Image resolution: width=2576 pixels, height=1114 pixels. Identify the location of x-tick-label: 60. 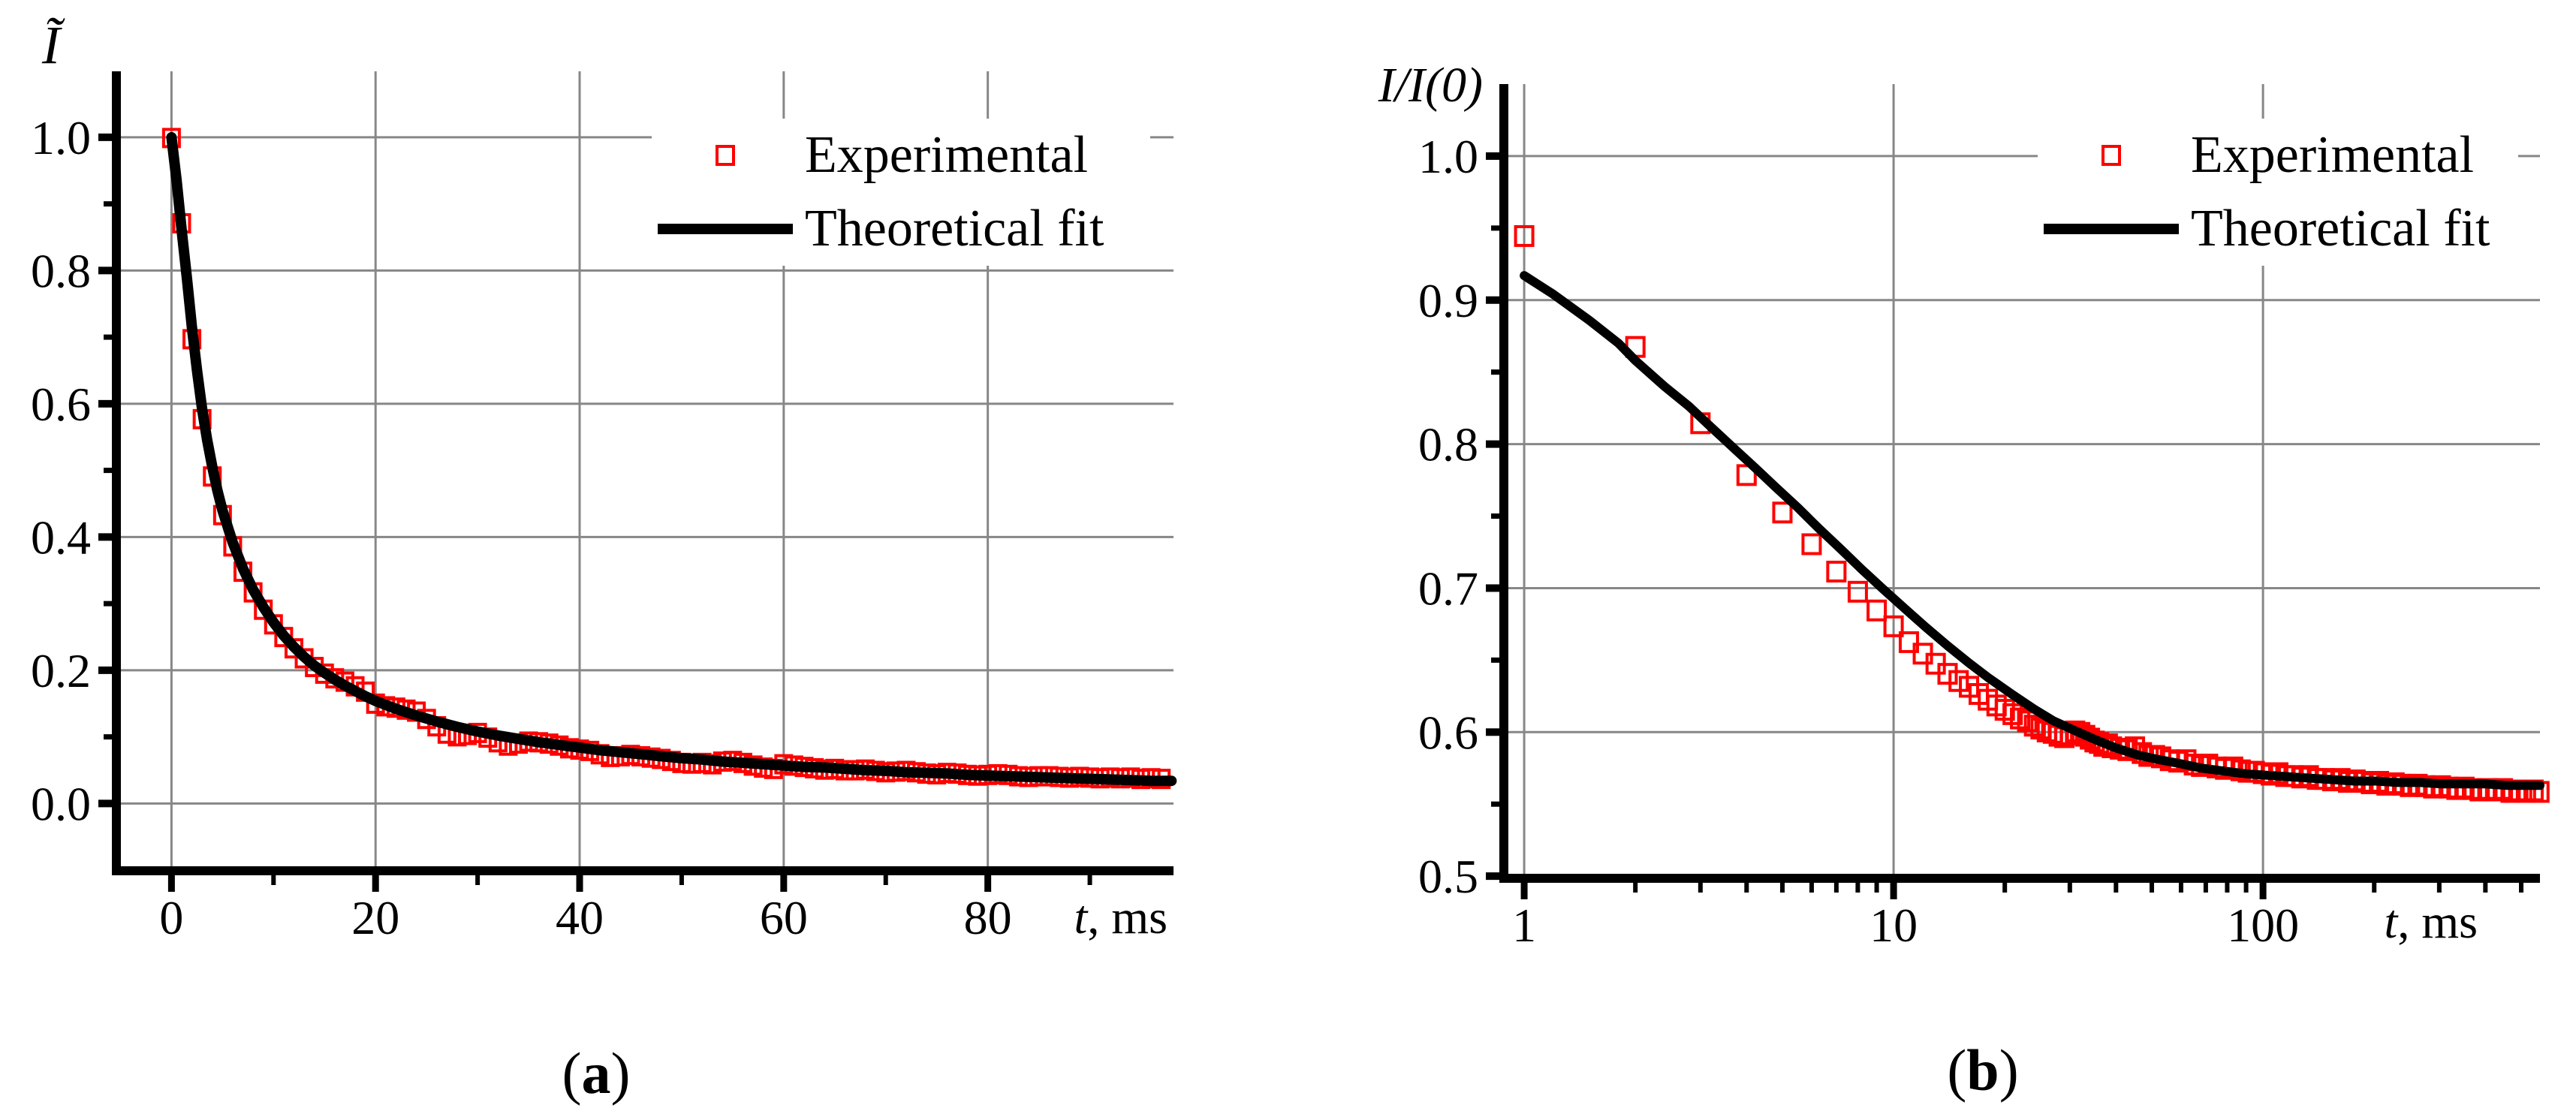
(784, 918).